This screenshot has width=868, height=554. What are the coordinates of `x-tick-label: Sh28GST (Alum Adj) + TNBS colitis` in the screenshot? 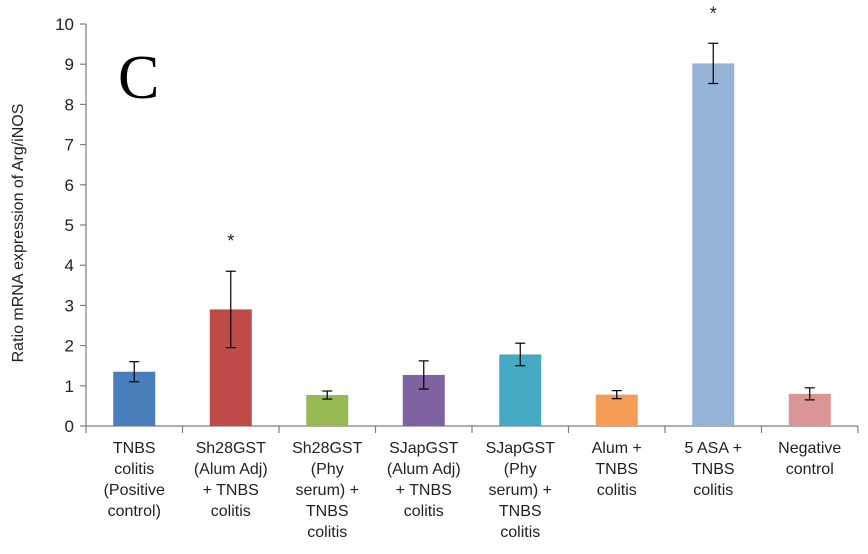 It's located at (231, 480).